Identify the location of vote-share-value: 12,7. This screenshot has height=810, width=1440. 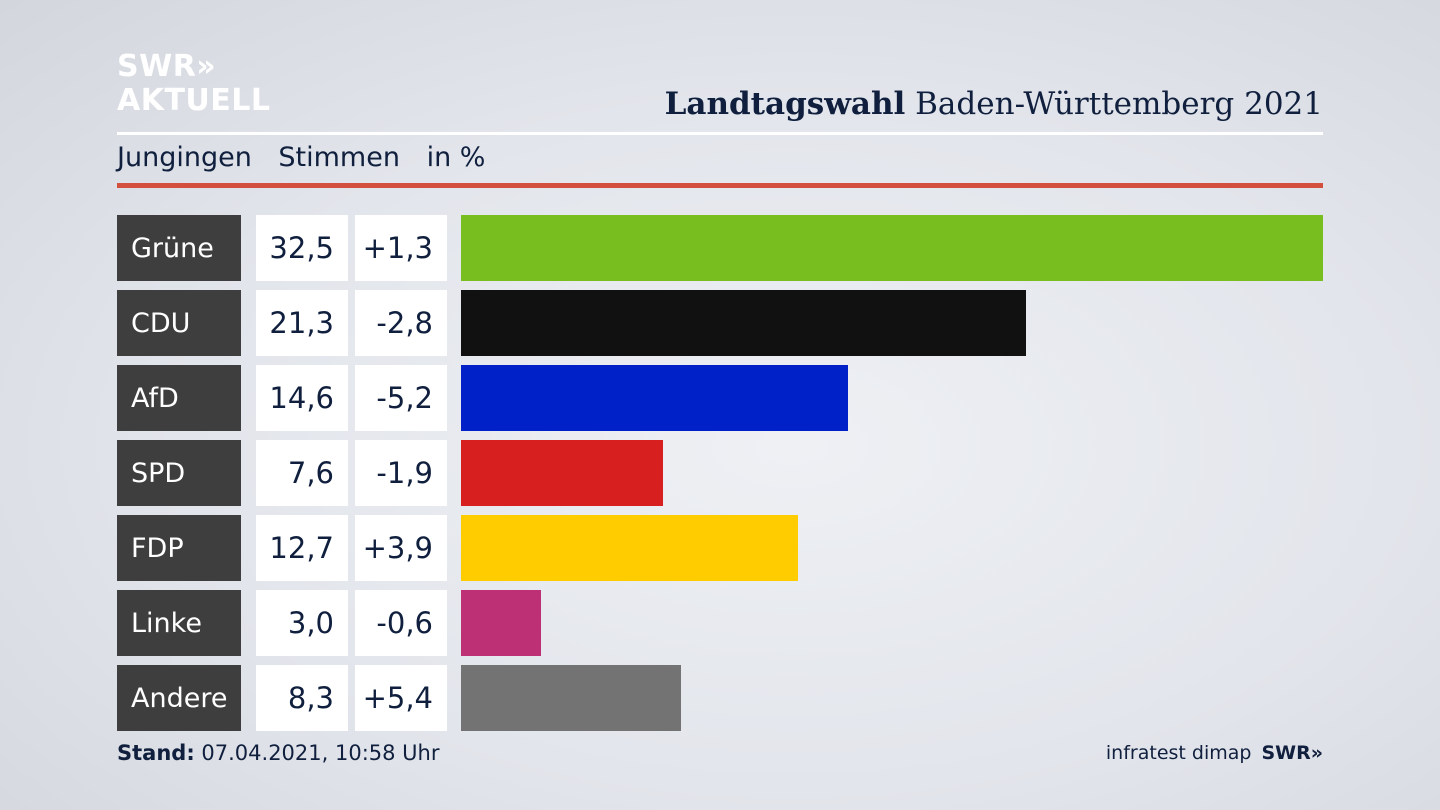
(302, 548).